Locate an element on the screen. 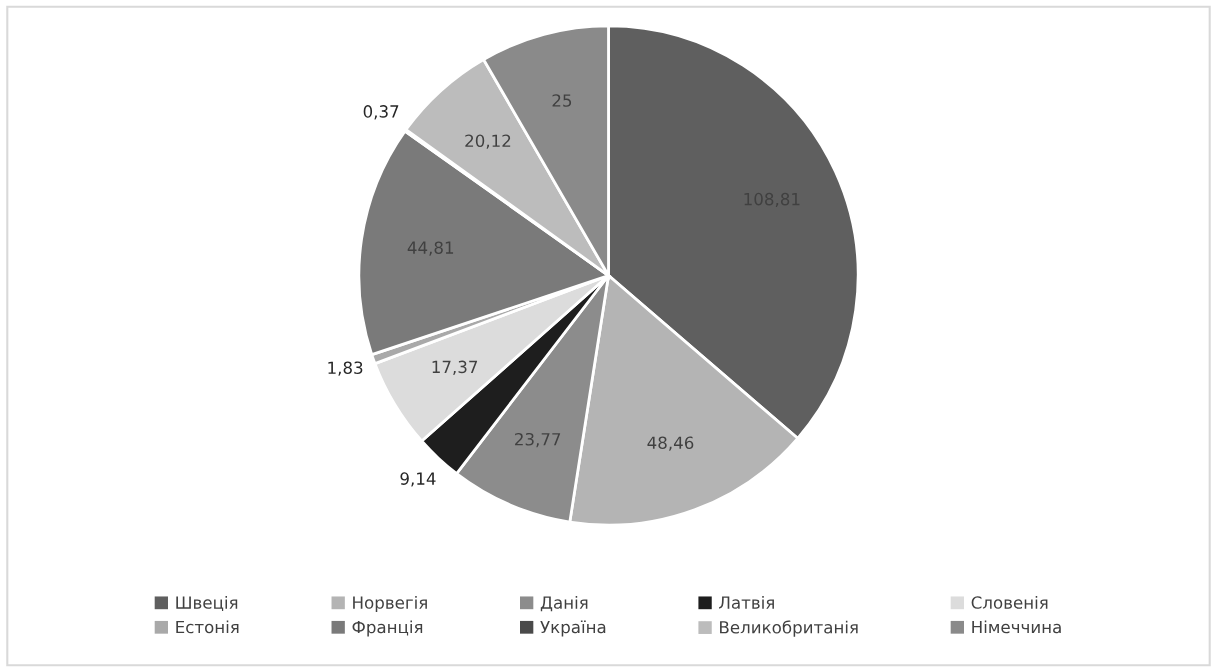 The image size is (1217, 672). legend-label: Німеччина is located at coordinates (1016, 627).